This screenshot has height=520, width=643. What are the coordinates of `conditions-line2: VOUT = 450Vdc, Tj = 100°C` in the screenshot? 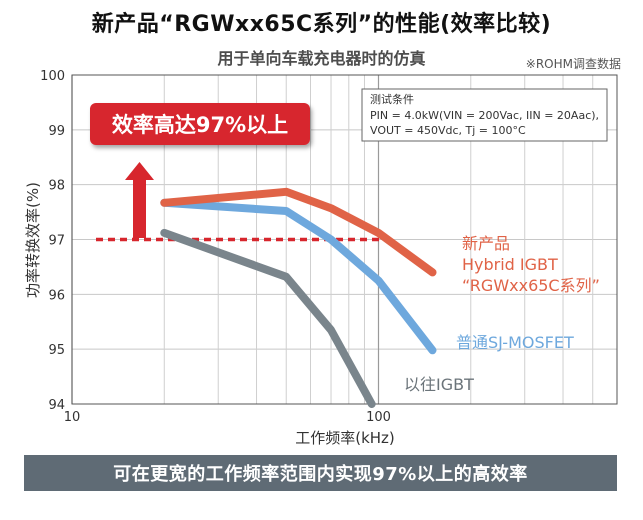 It's located at (448, 130).